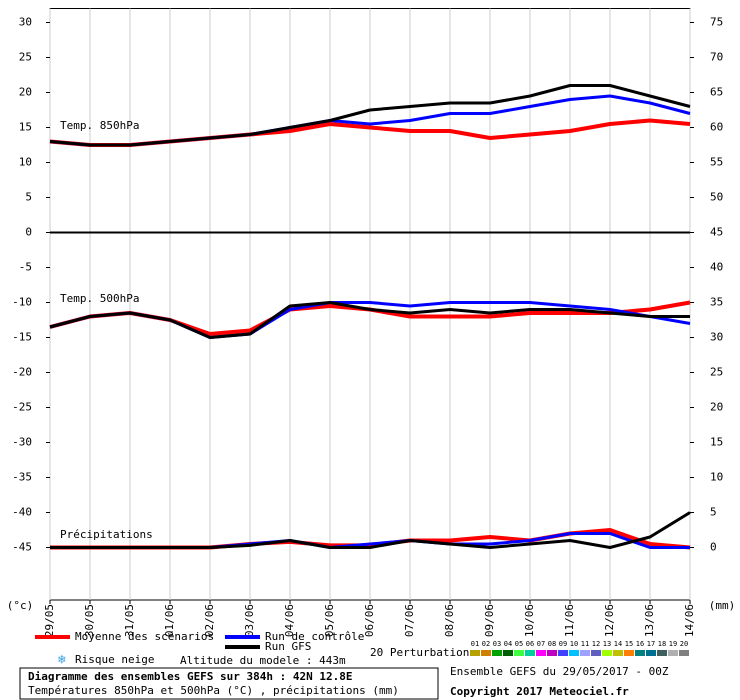 The height and width of the screenshot is (700, 740). Describe the element at coordinates (489, 620) in the screenshot. I see `x-tick-label: 09/06` at that location.